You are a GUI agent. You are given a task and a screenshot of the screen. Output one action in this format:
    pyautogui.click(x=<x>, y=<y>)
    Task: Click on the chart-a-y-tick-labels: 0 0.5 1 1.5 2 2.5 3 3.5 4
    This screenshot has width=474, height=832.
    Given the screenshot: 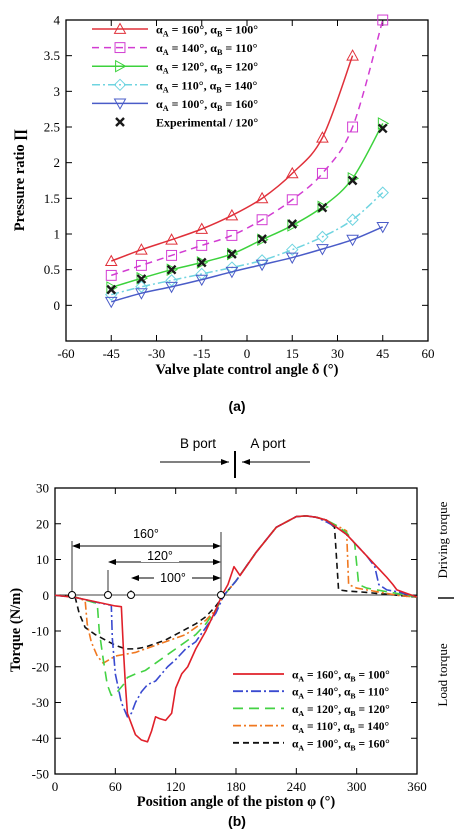 What is the action you would take?
    pyautogui.click(x=52, y=163)
    